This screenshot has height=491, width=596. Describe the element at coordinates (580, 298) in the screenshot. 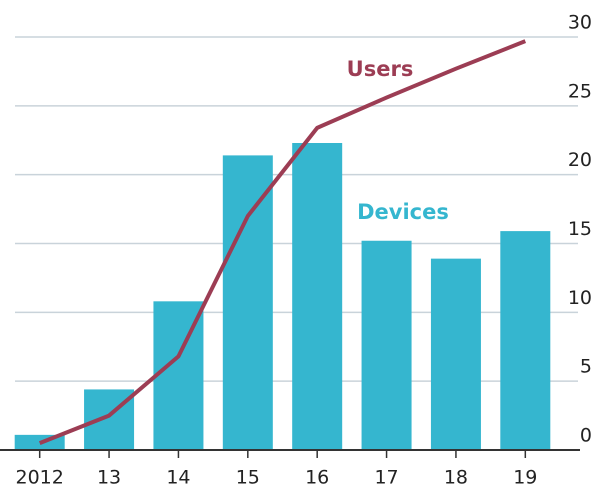

I see `y-tick-label: 10` at that location.